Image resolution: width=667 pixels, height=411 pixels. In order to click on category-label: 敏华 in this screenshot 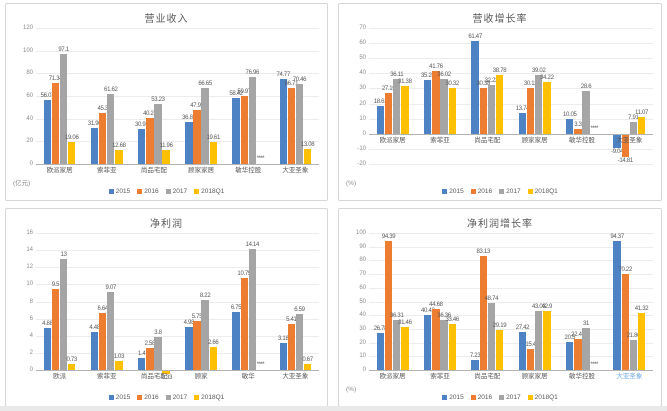, I will do `click(248, 376)`.